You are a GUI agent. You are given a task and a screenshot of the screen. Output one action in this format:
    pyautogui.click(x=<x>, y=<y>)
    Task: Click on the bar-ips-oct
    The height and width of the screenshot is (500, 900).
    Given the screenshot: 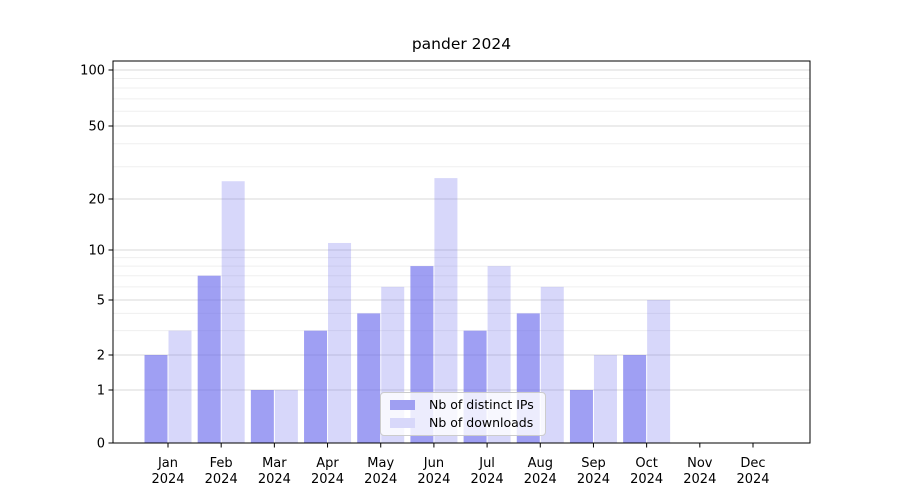 What is the action you would take?
    pyautogui.click(x=635, y=399)
    